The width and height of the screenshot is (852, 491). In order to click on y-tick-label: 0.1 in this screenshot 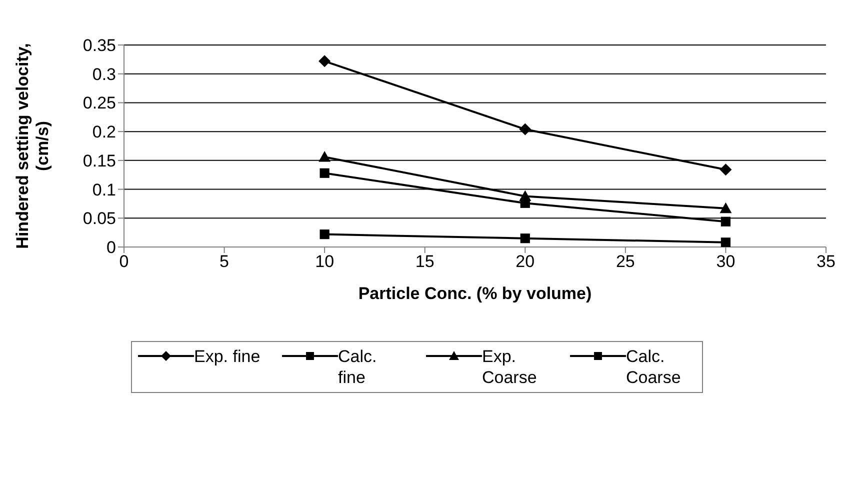, I will do `click(104, 190)`.